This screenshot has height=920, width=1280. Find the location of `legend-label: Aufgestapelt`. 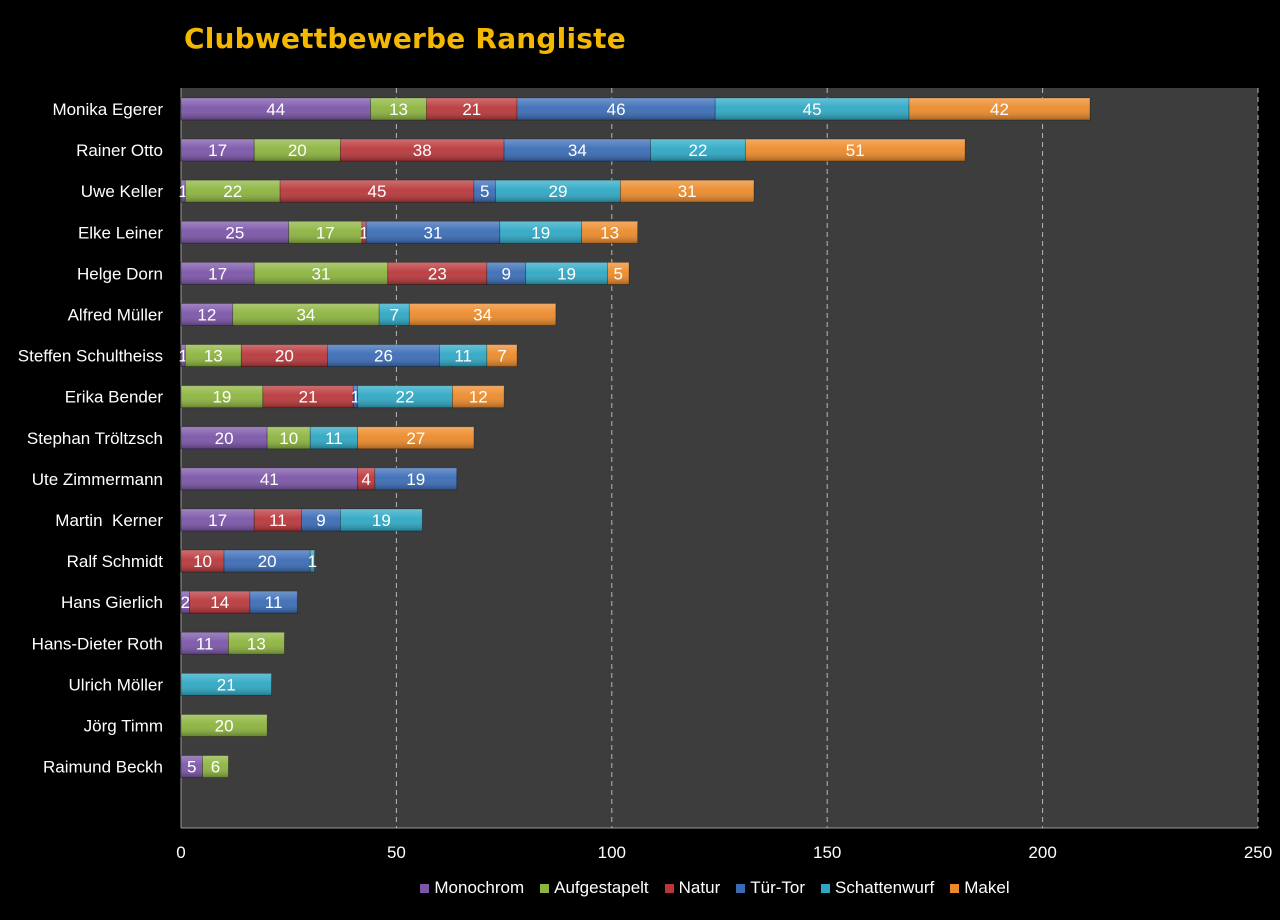

legend-label: Aufgestapelt is located at coordinates (601, 887).